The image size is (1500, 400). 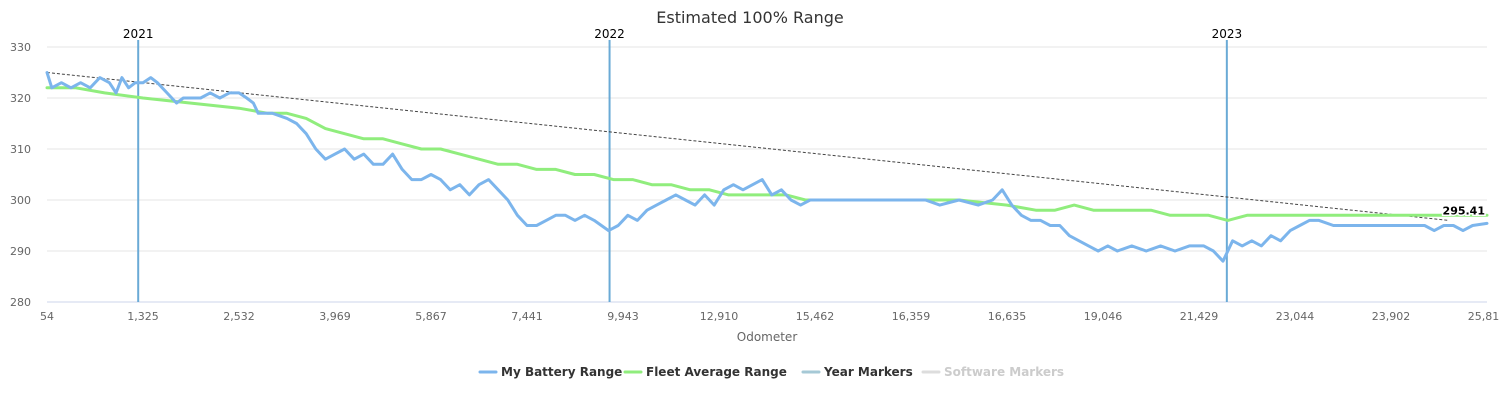 I want to click on year-marker-label: 2023, so click(x=1227, y=34).